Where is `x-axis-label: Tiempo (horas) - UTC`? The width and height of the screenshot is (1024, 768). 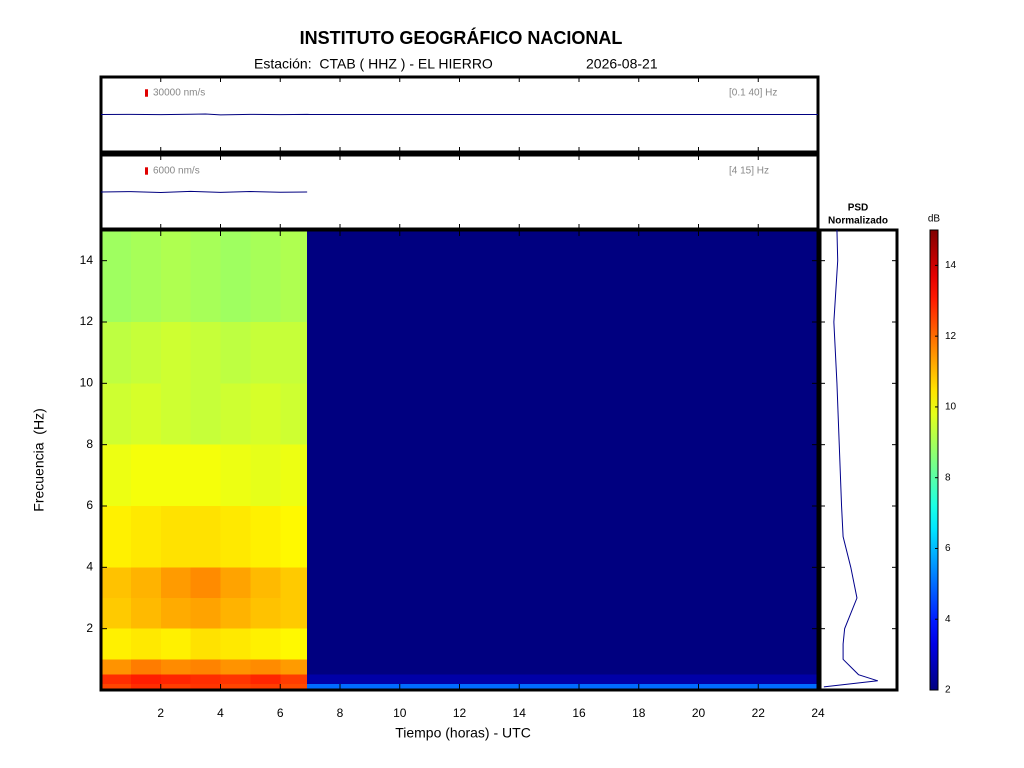 x-axis-label: Tiempo (horas) - UTC is located at coordinates (463, 733).